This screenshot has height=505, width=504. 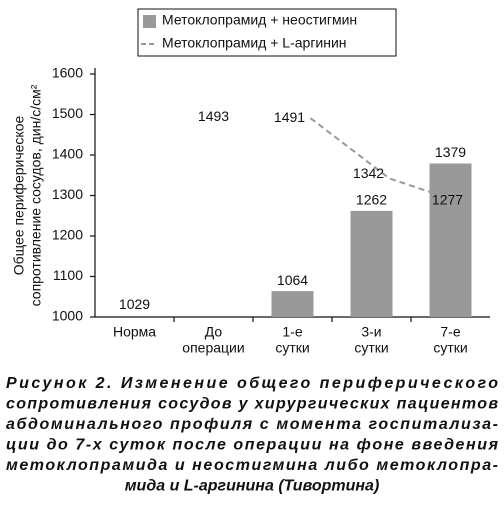 What do you see at coordinates (447, 200) in the screenshot?
I see `line-value-label: 1277` at bounding box center [447, 200].